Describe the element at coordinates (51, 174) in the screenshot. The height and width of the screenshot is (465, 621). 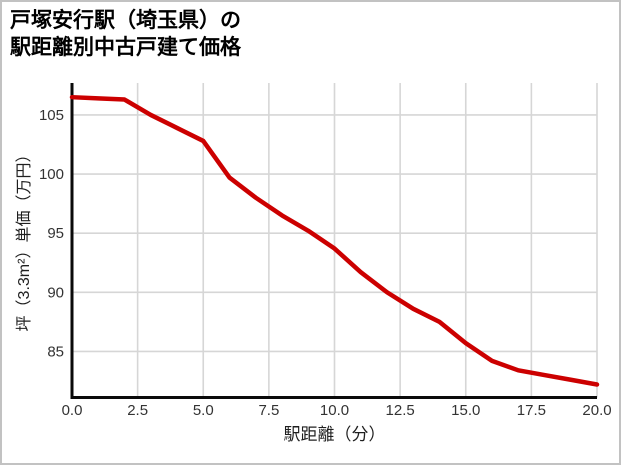
I see `y-tick-label: 100` at that location.